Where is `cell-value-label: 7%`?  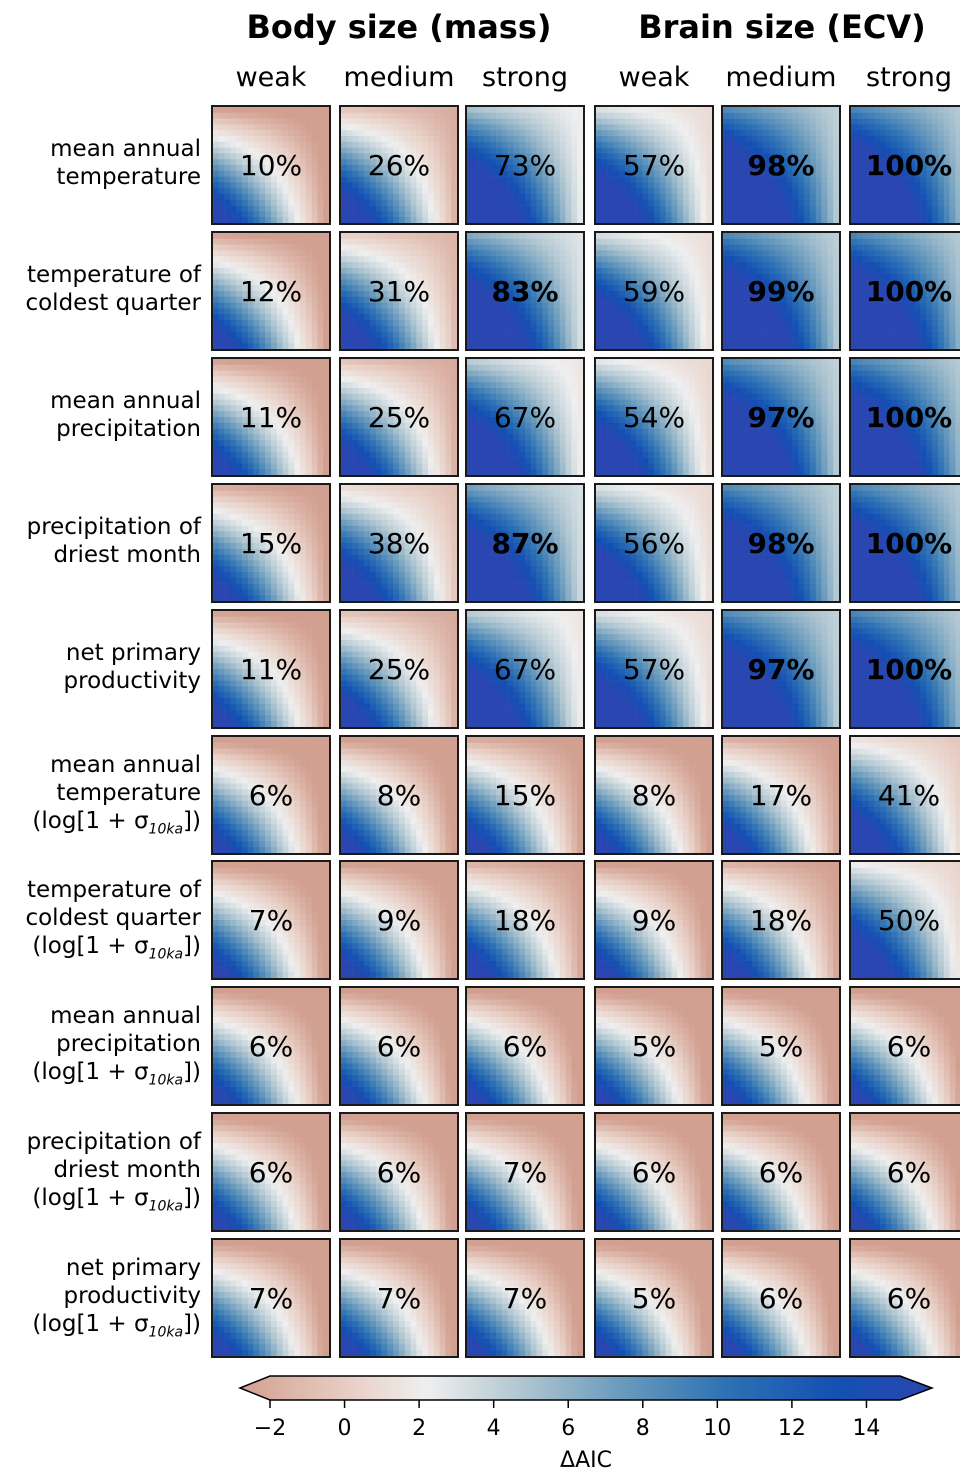
cell-value-label: 7% is located at coordinates (525, 1172).